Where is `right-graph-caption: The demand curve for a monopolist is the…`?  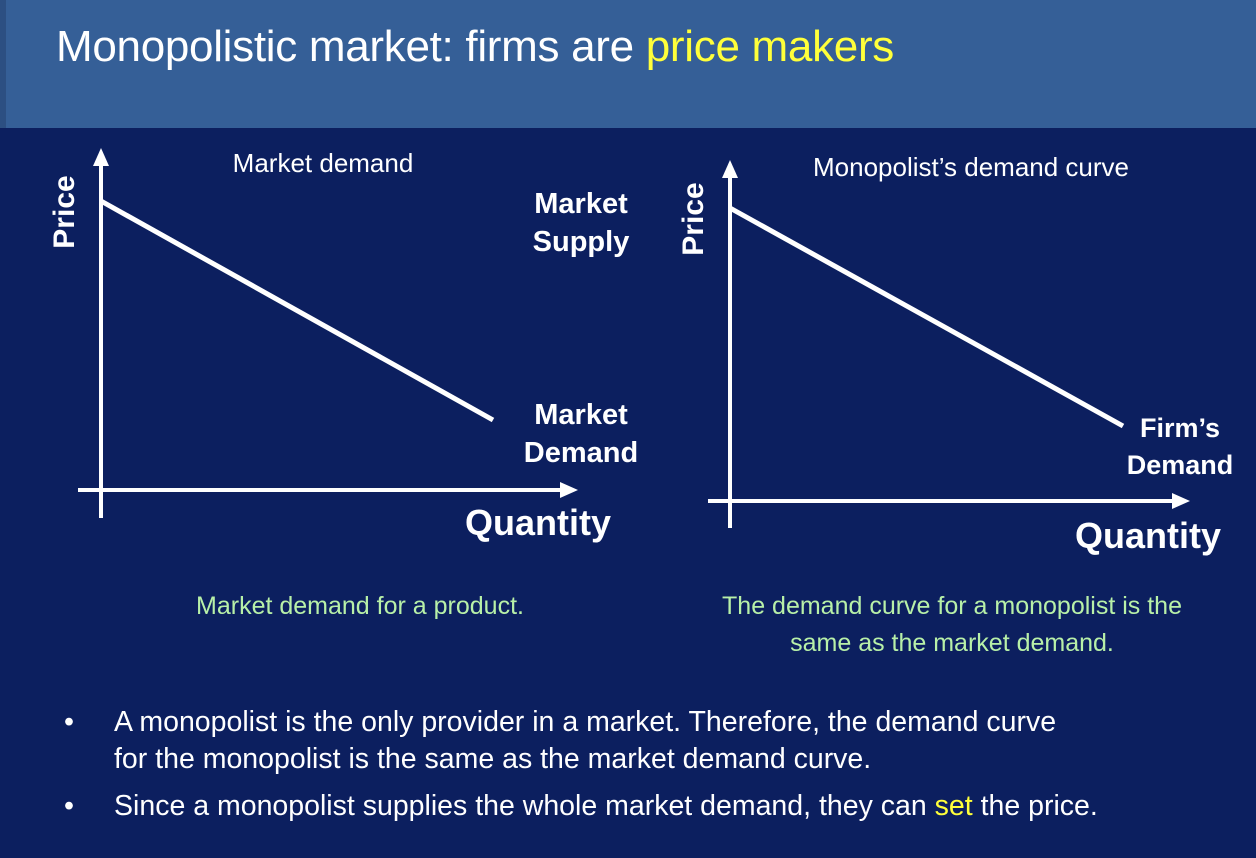
right-graph-caption: The demand curve for a monopolist is the… is located at coordinates (952, 625).